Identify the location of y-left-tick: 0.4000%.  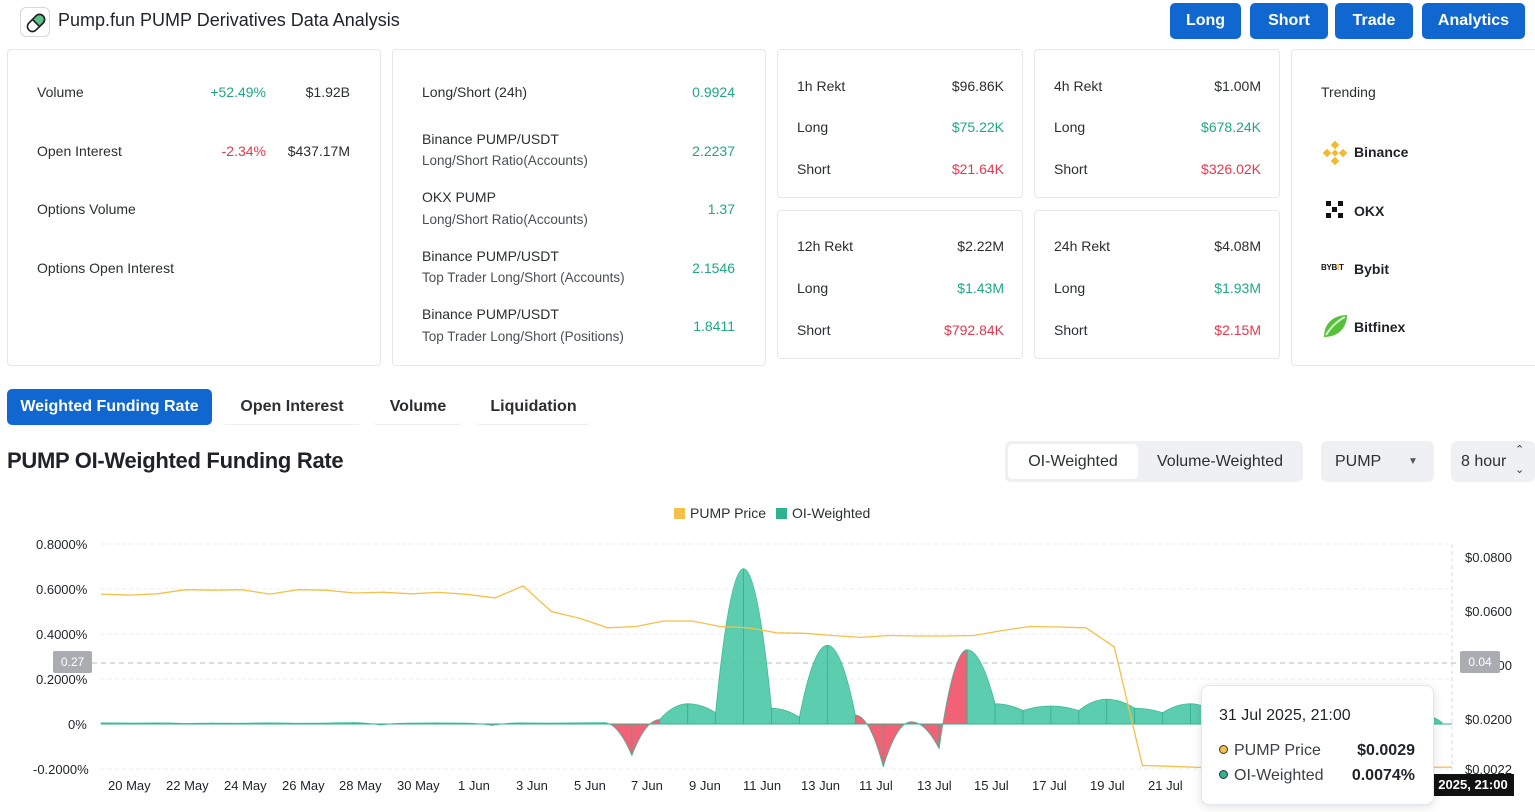
(62, 634).